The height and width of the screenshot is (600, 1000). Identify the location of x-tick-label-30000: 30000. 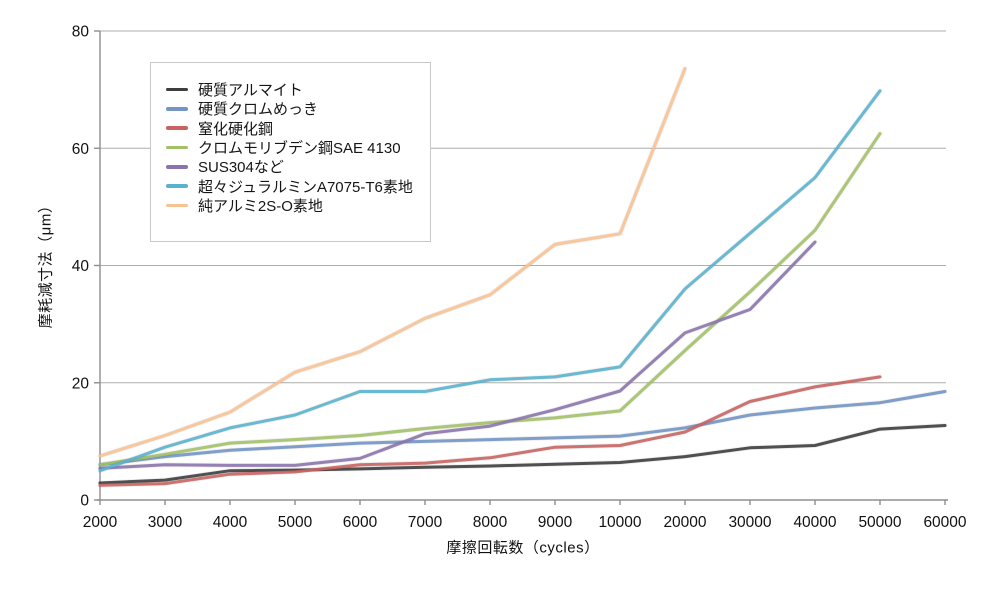
(749, 522).